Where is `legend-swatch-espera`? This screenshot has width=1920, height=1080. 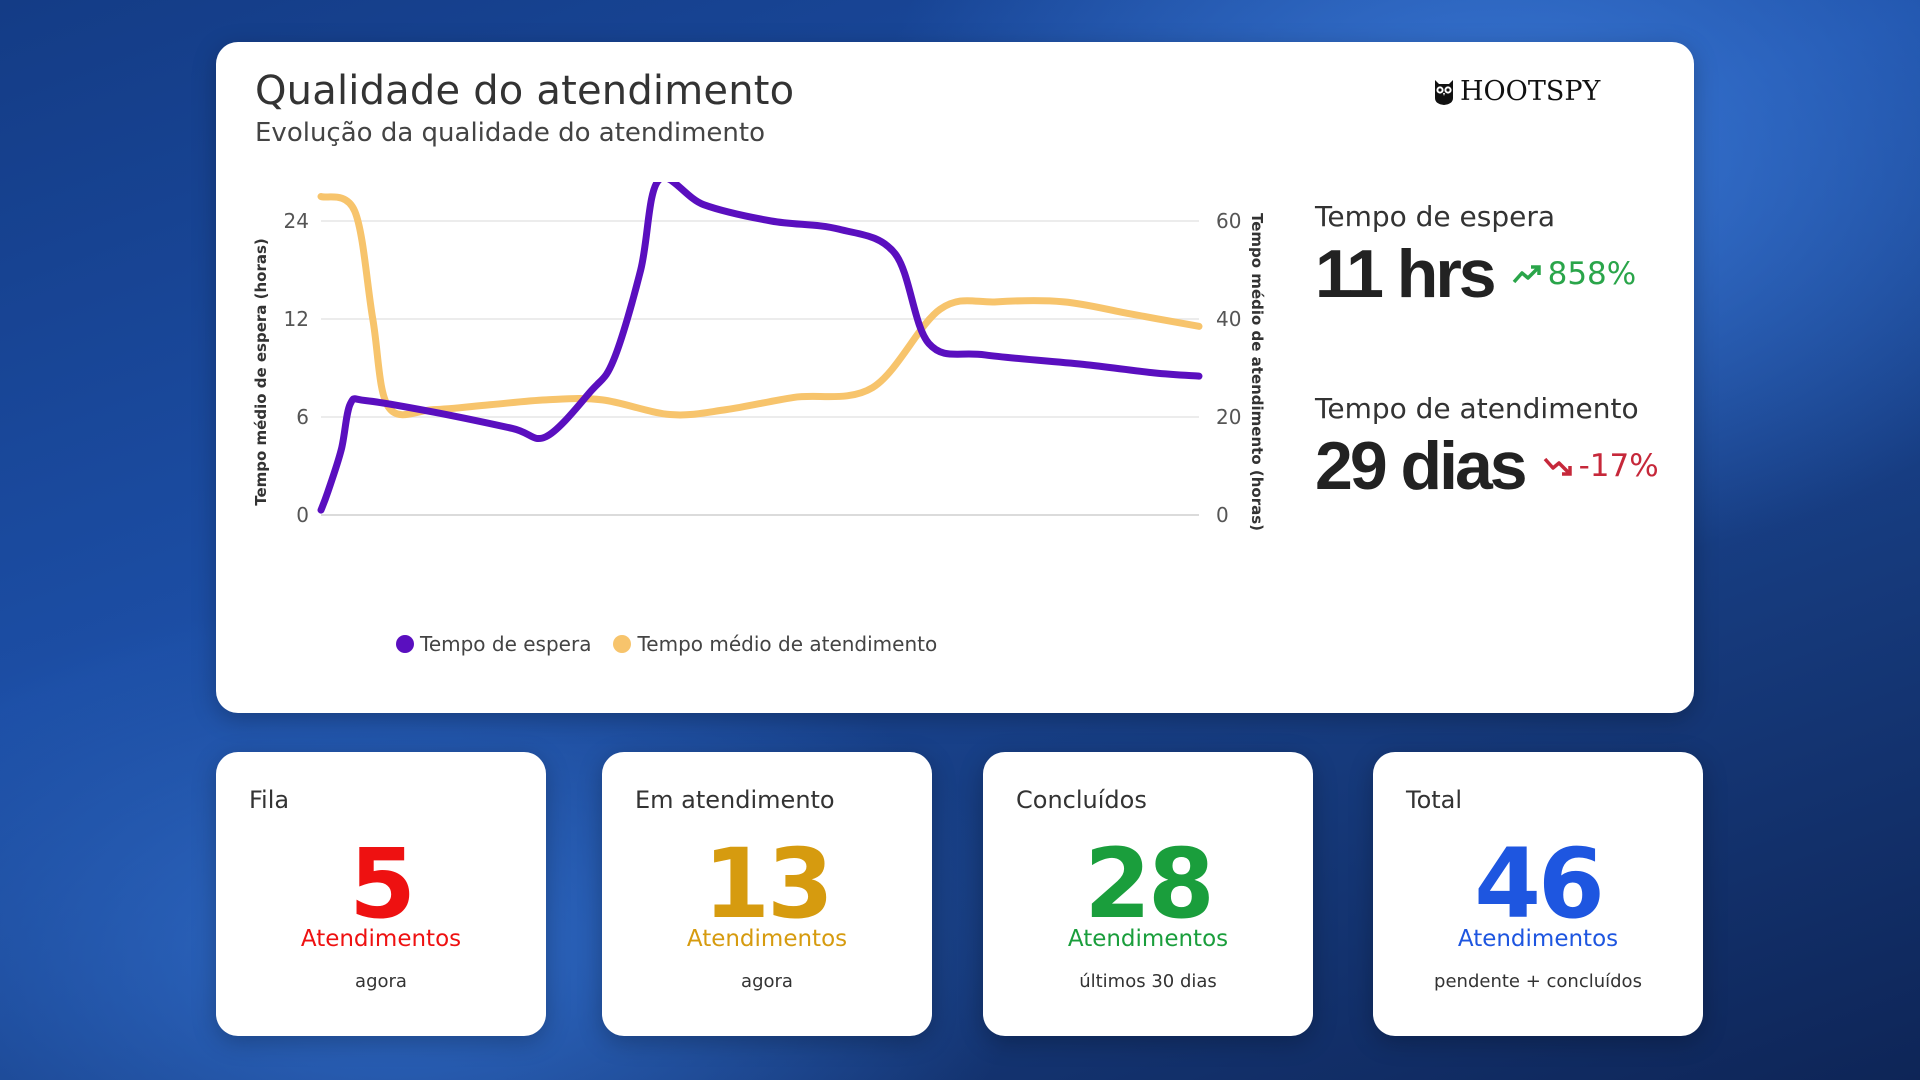 legend-swatch-espera is located at coordinates (405, 644).